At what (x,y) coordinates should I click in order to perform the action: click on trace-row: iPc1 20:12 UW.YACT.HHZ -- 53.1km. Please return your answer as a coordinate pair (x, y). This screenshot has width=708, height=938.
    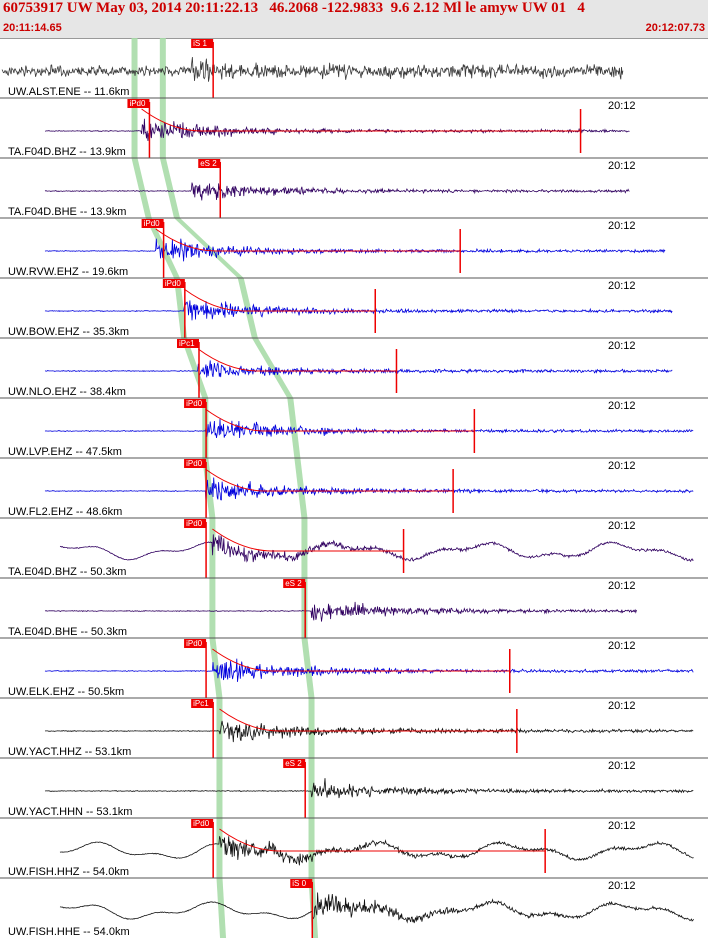
    Looking at the image, I should click on (354, 727).